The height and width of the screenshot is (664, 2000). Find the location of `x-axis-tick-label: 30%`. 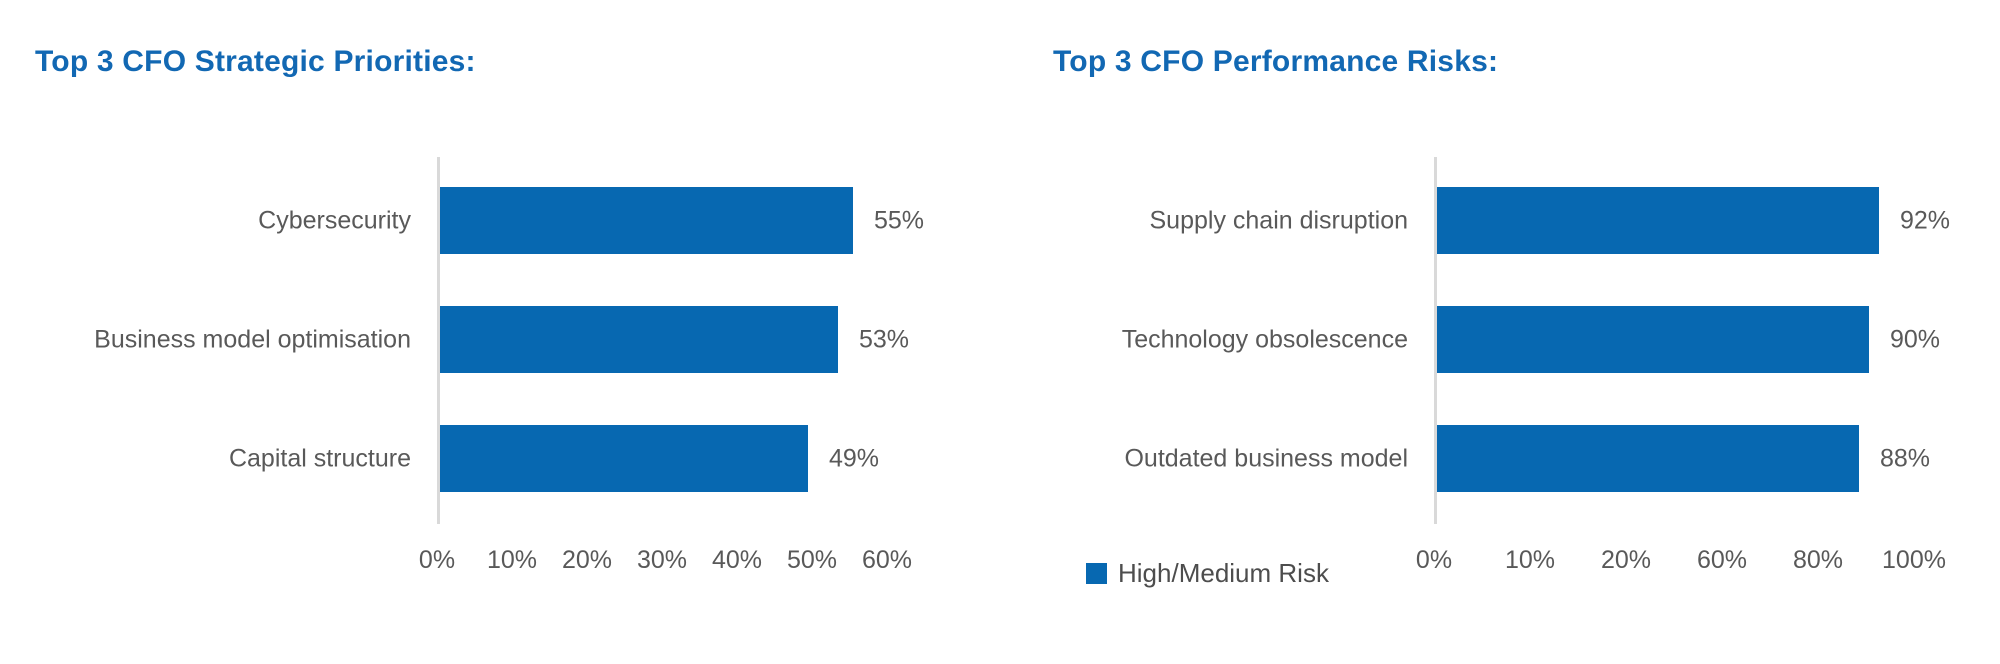

x-axis-tick-label: 30% is located at coordinates (662, 560).